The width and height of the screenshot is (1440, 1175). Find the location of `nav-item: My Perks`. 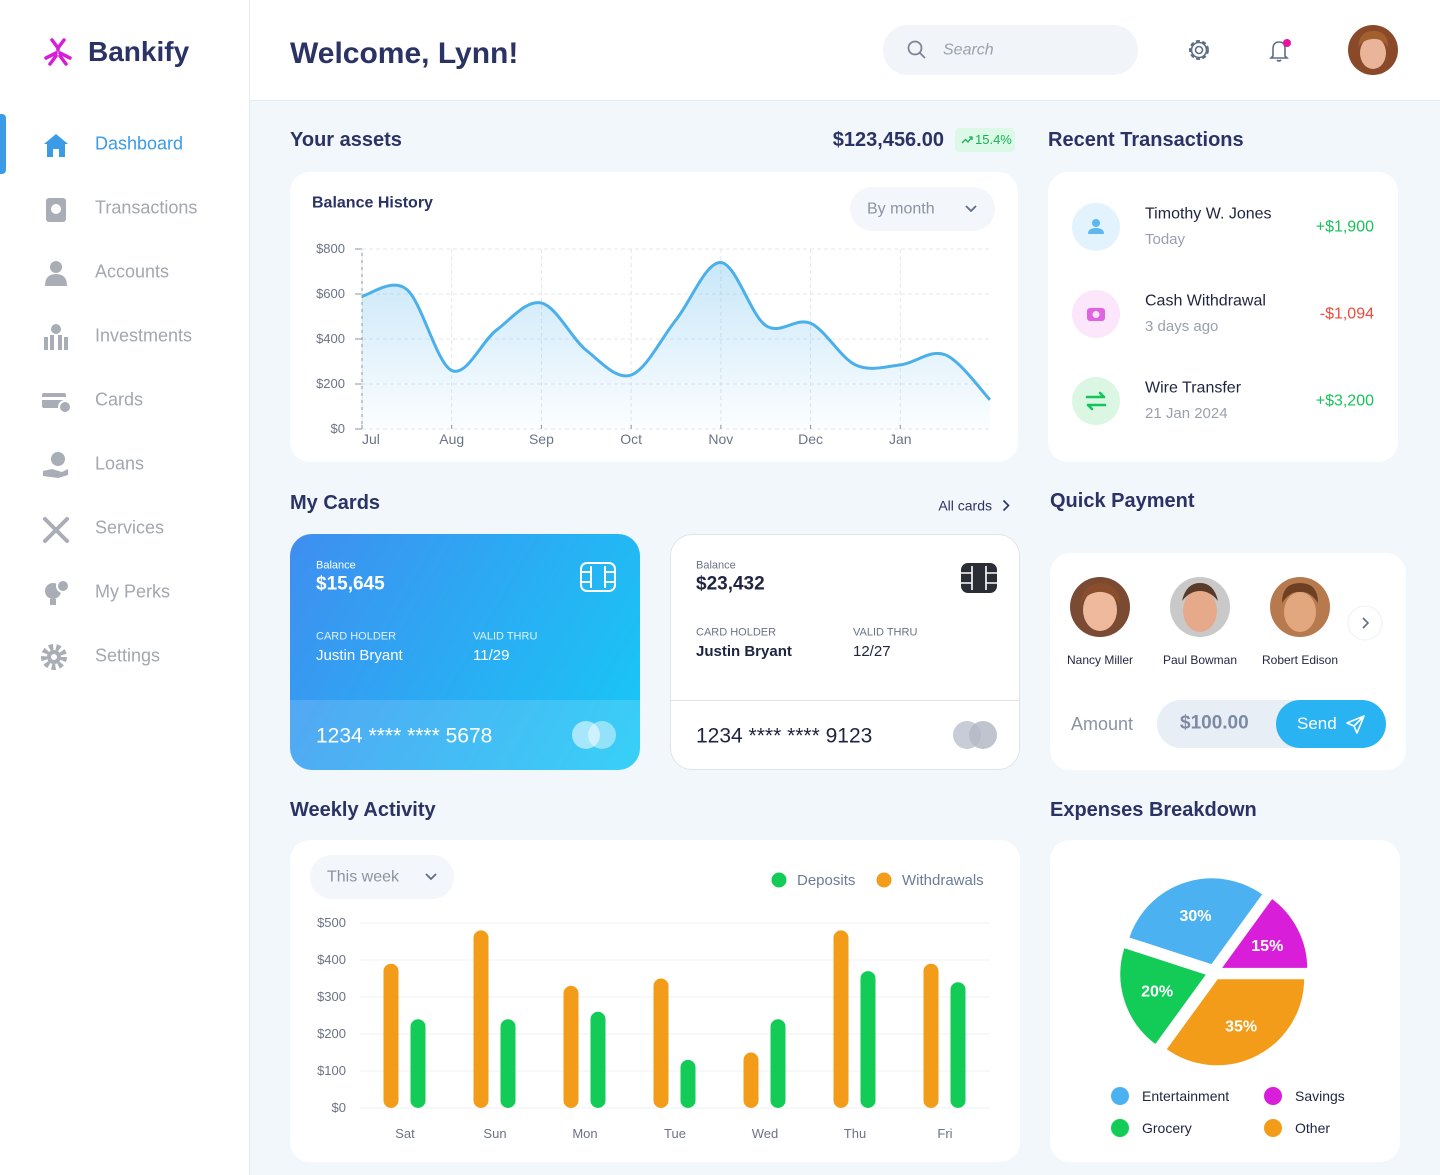

nav-item: My Perks is located at coordinates (124, 592).